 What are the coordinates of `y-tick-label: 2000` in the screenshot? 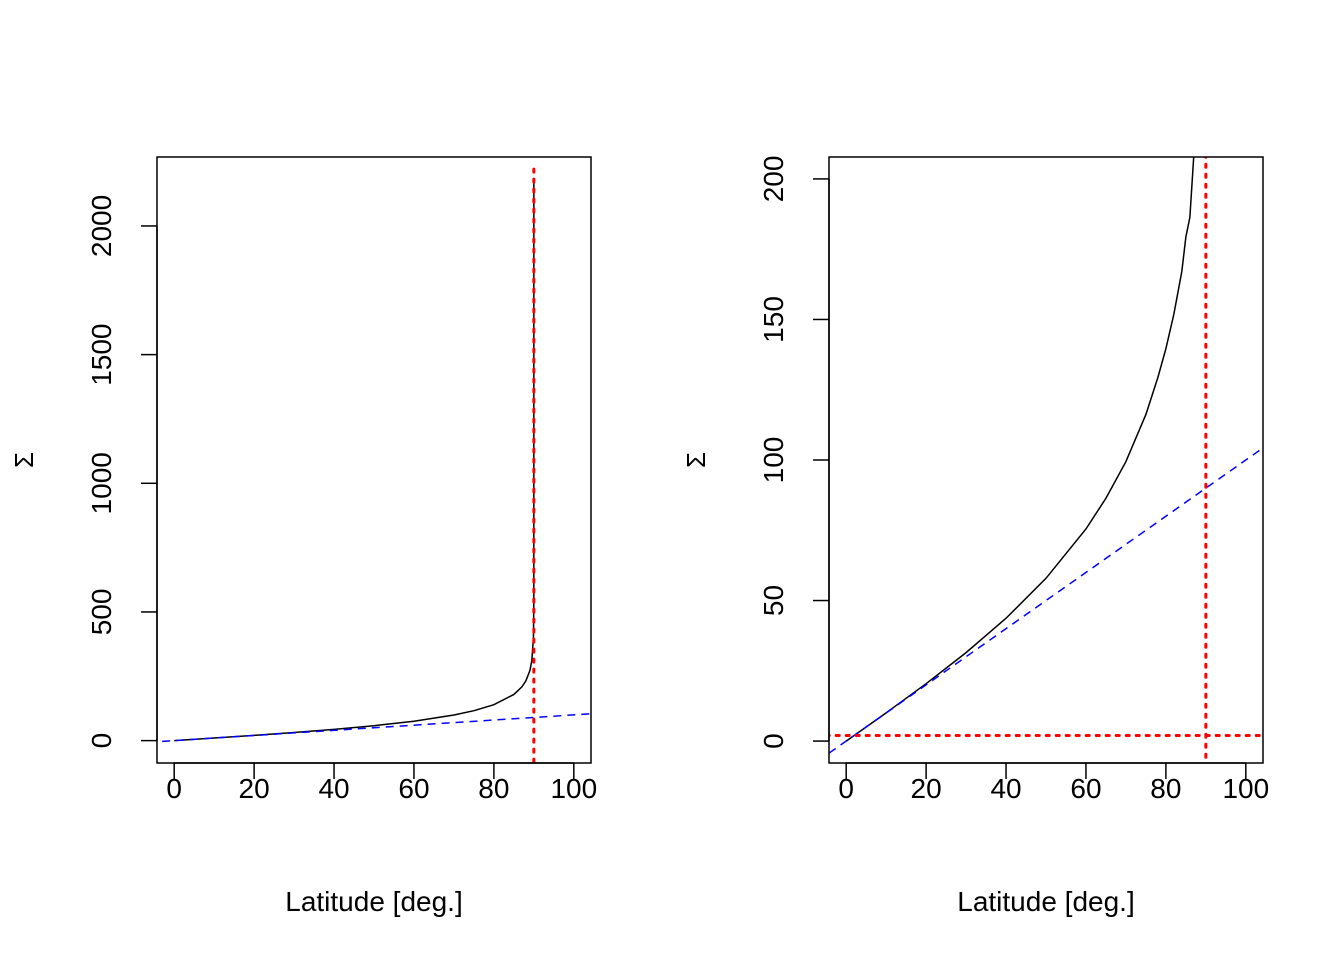 It's located at (101, 226).